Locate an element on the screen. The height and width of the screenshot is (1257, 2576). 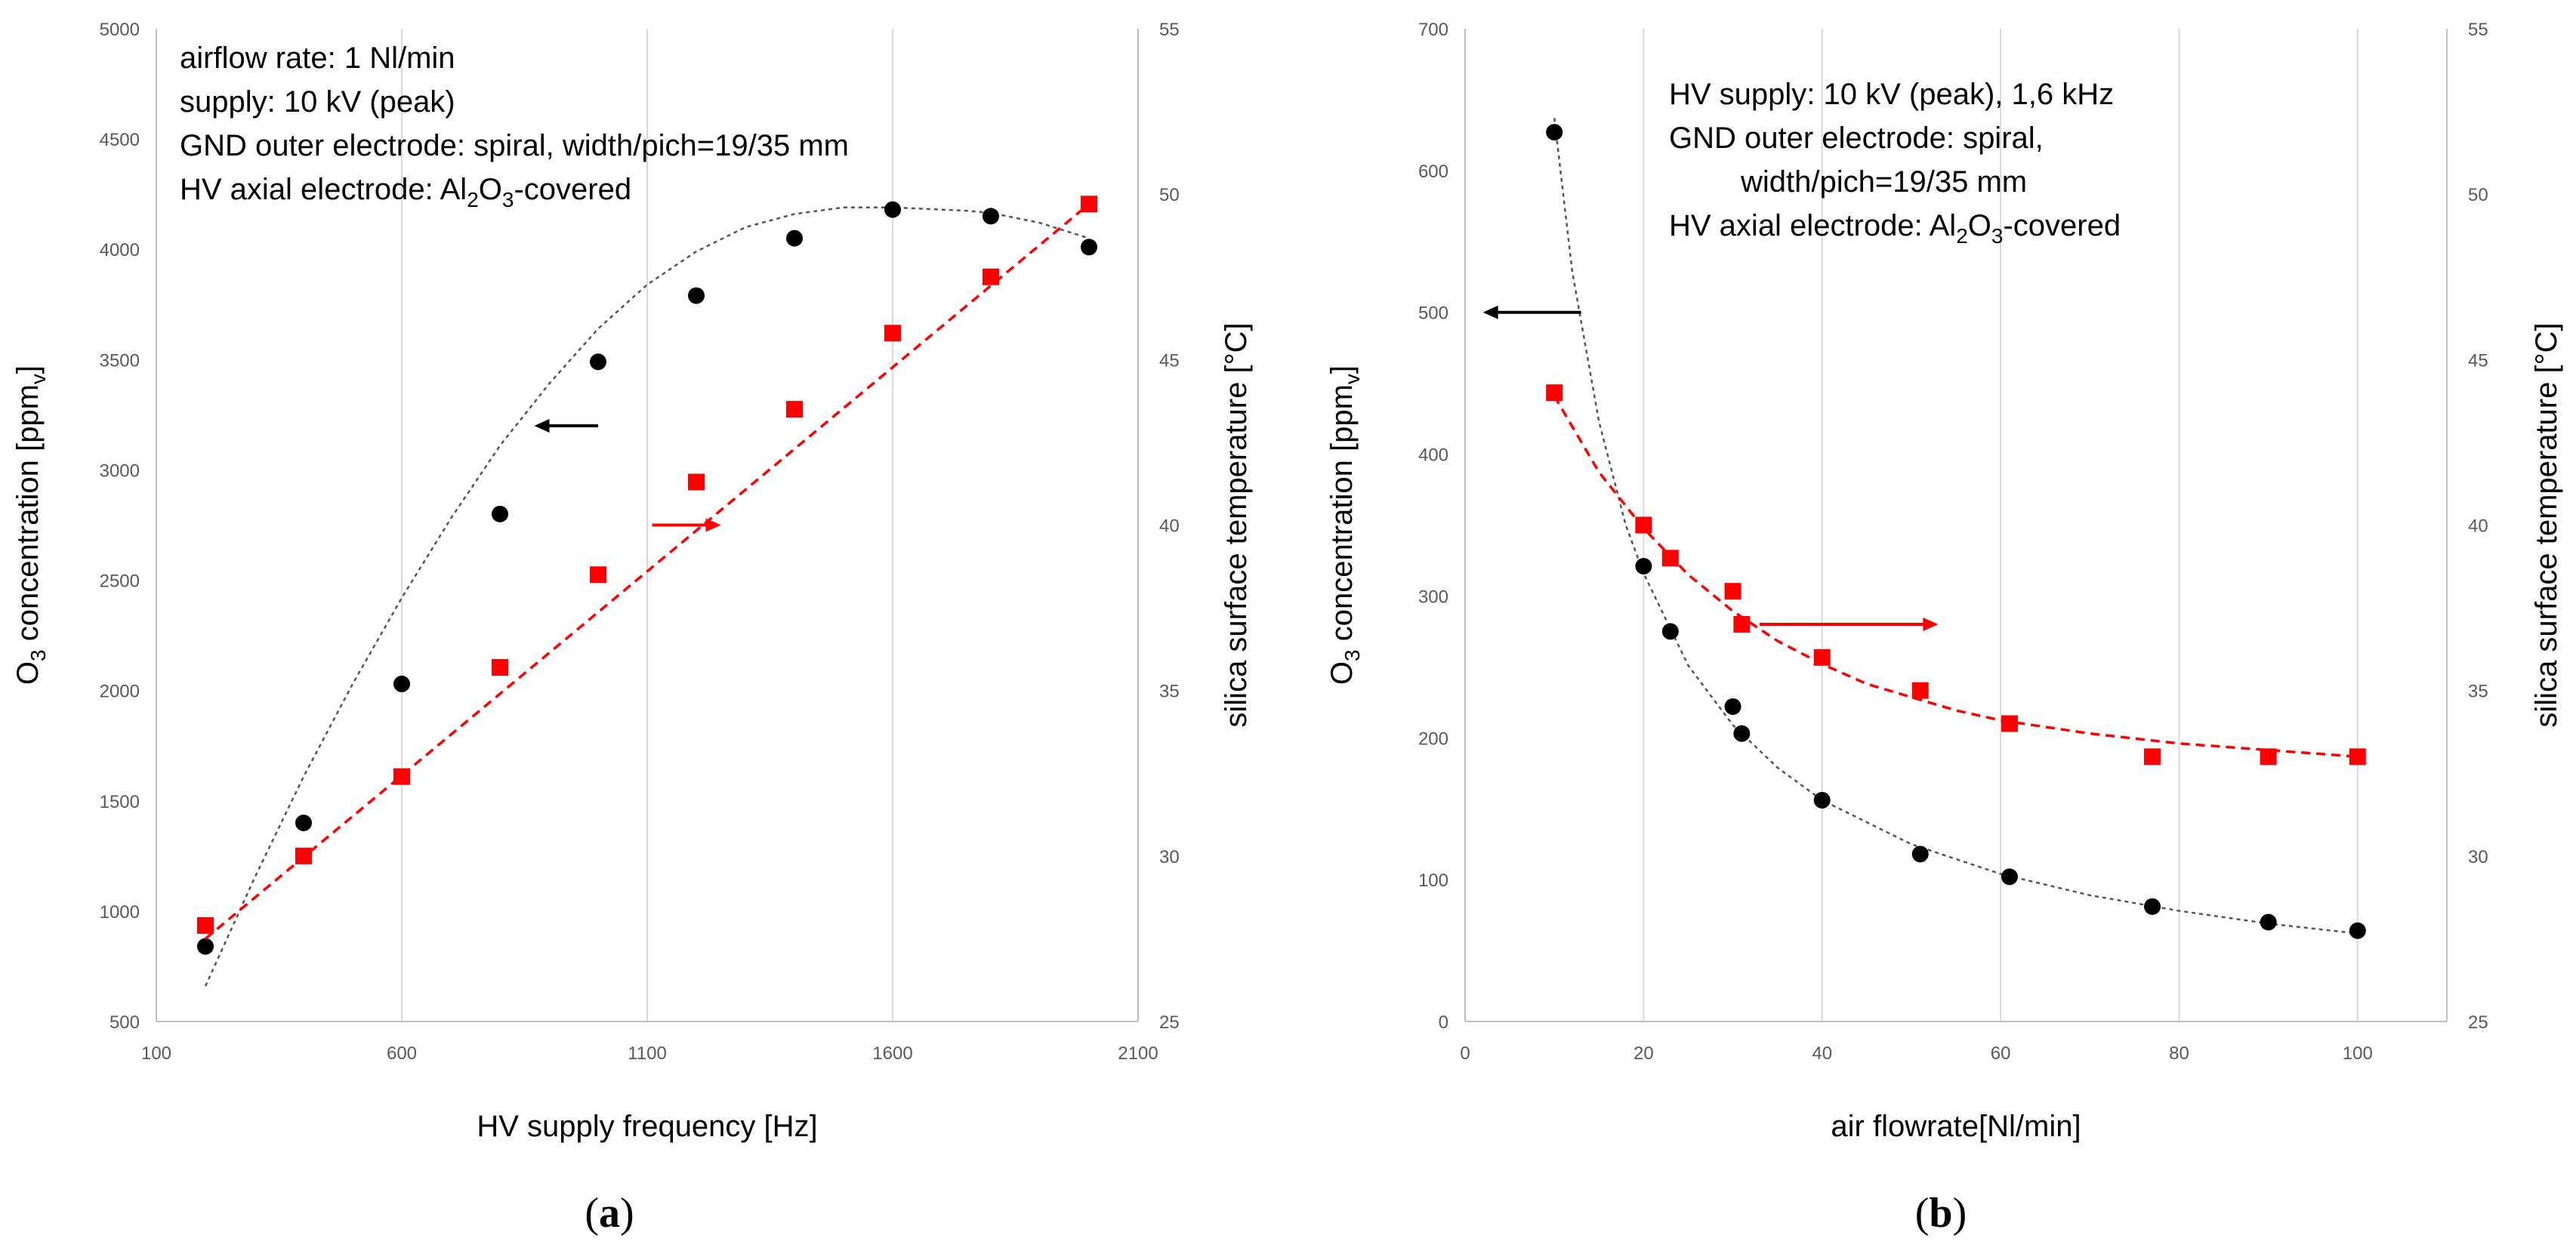
annotation-line: airflow rate: 1 Nl/min is located at coordinates (317, 58).